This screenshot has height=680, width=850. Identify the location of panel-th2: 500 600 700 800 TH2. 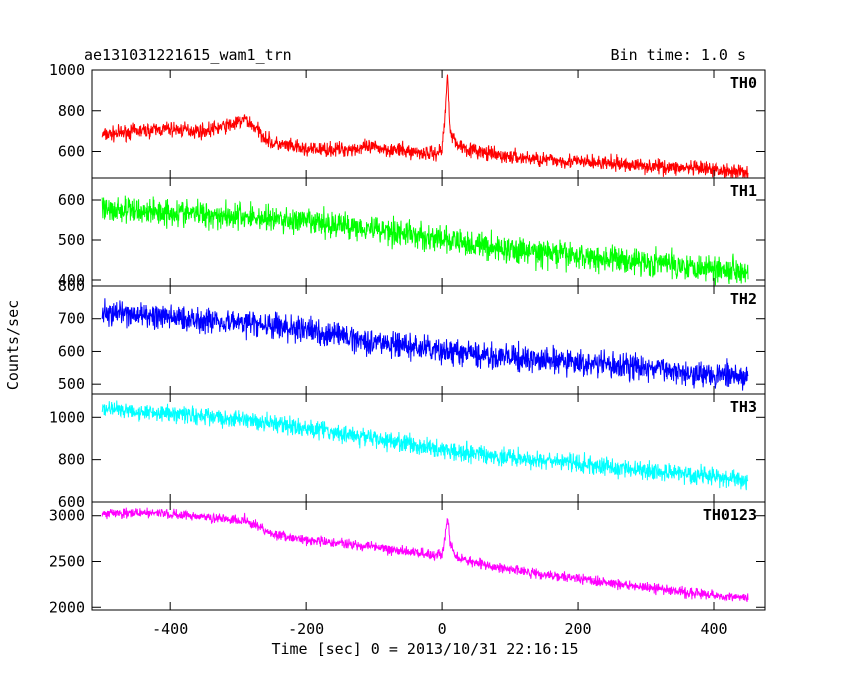
(412, 336).